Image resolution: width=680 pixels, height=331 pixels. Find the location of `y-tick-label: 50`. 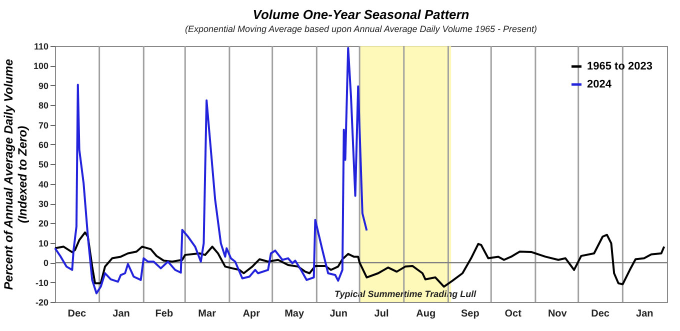

y-tick-label: 50 is located at coordinates (43, 165).